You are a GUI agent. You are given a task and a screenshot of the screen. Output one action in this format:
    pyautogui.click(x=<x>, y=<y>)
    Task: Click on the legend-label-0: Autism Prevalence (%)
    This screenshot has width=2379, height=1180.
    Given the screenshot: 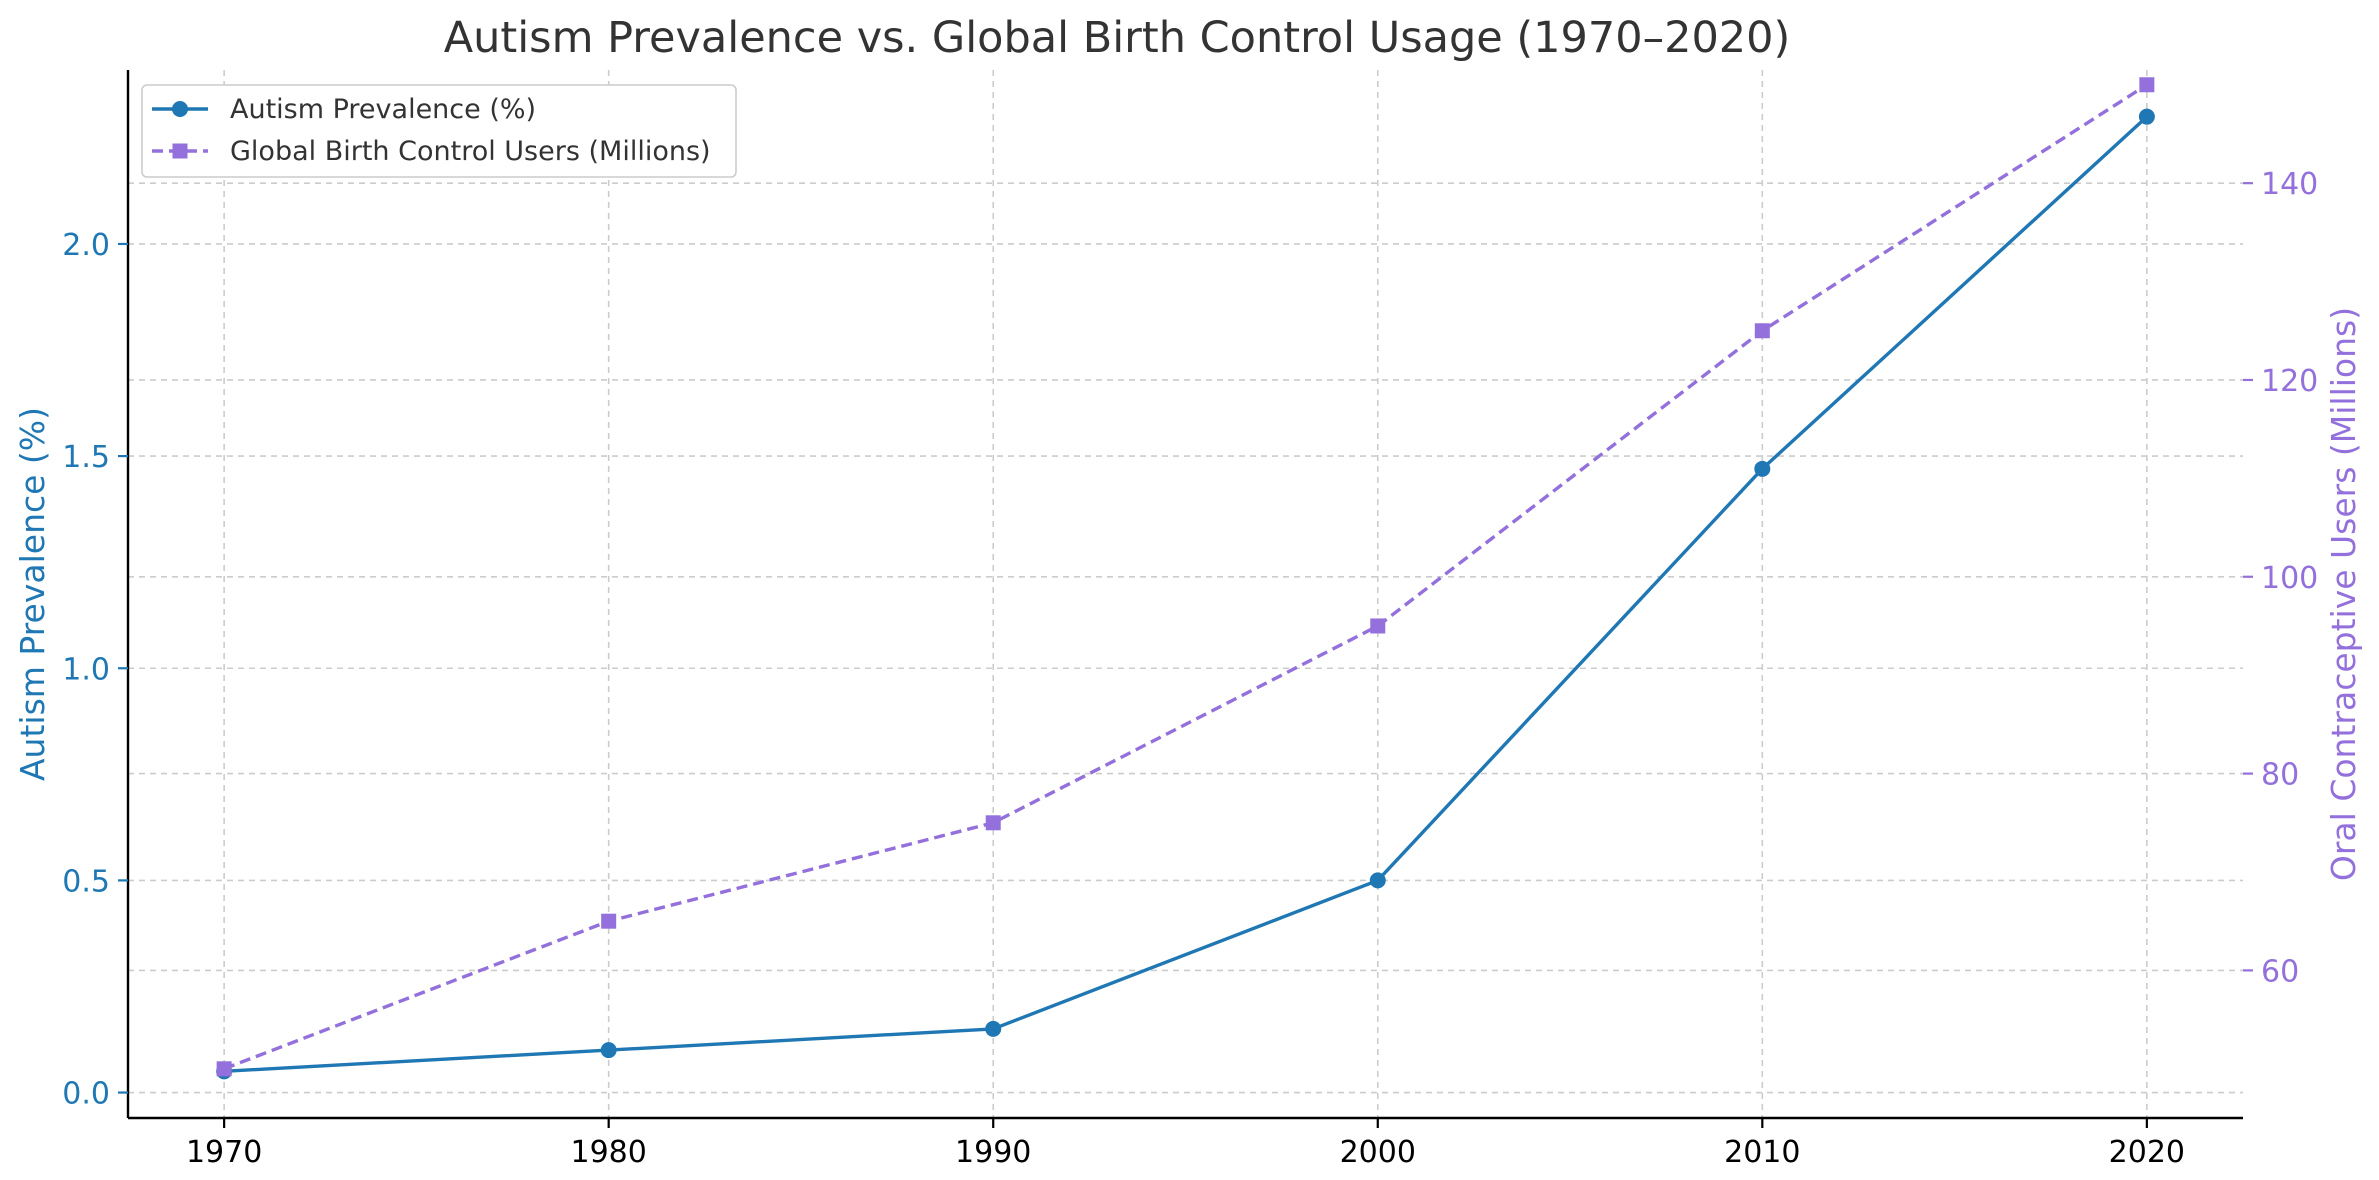 What is the action you would take?
    pyautogui.click(x=383, y=109)
    